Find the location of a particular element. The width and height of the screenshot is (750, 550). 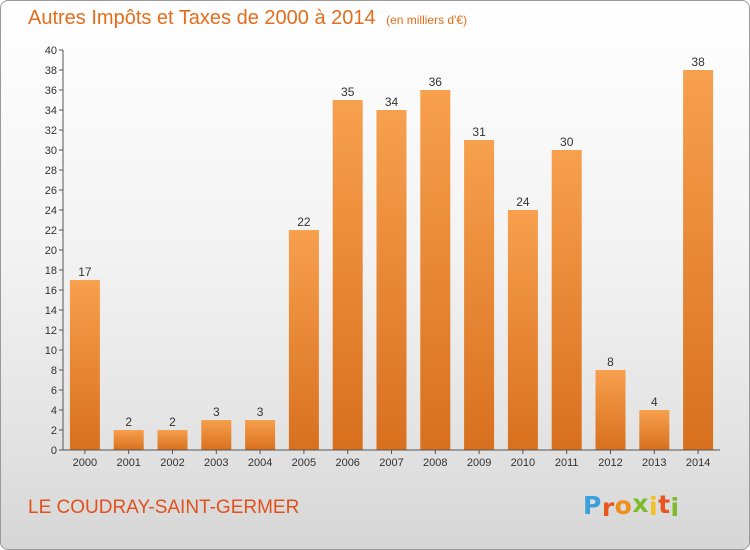

y-tick-label: 30 is located at coordinates (51, 151).